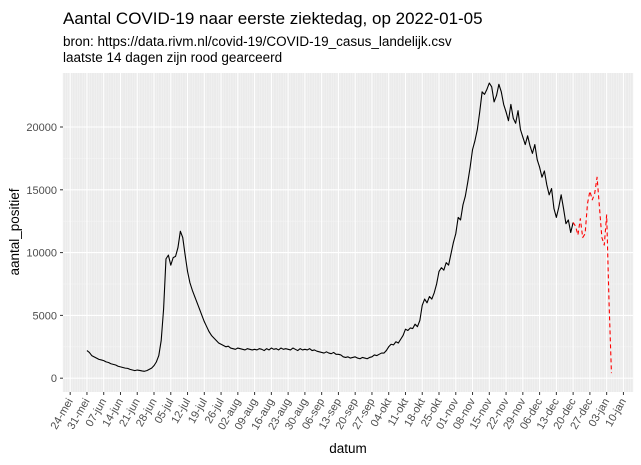 The image size is (641, 465). I want to click on y-tick-label: 0, so click(54, 379).